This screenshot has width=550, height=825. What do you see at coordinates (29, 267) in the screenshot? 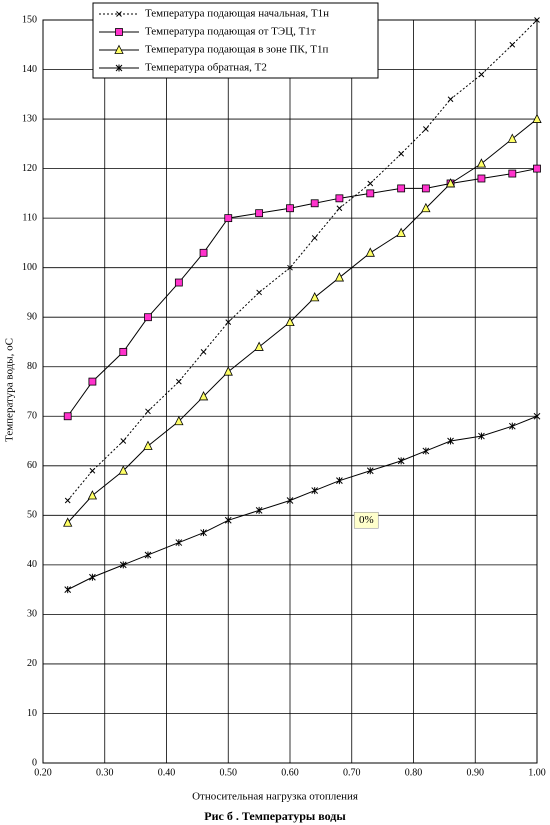
I see `y-tick-label: 100` at bounding box center [29, 267].